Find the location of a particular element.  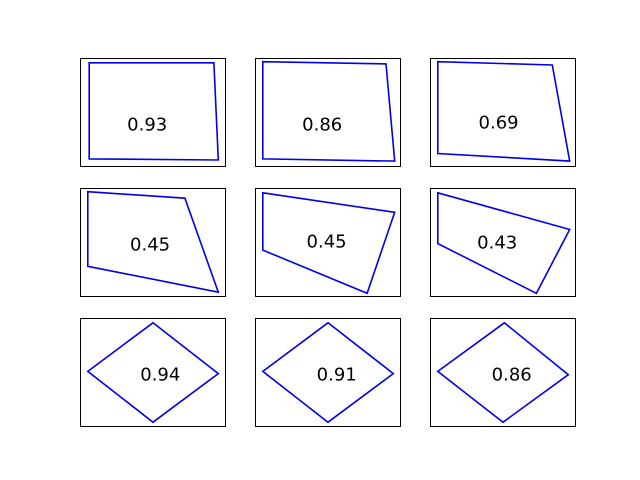

panel-6: 0.43 is located at coordinates (503, 242).